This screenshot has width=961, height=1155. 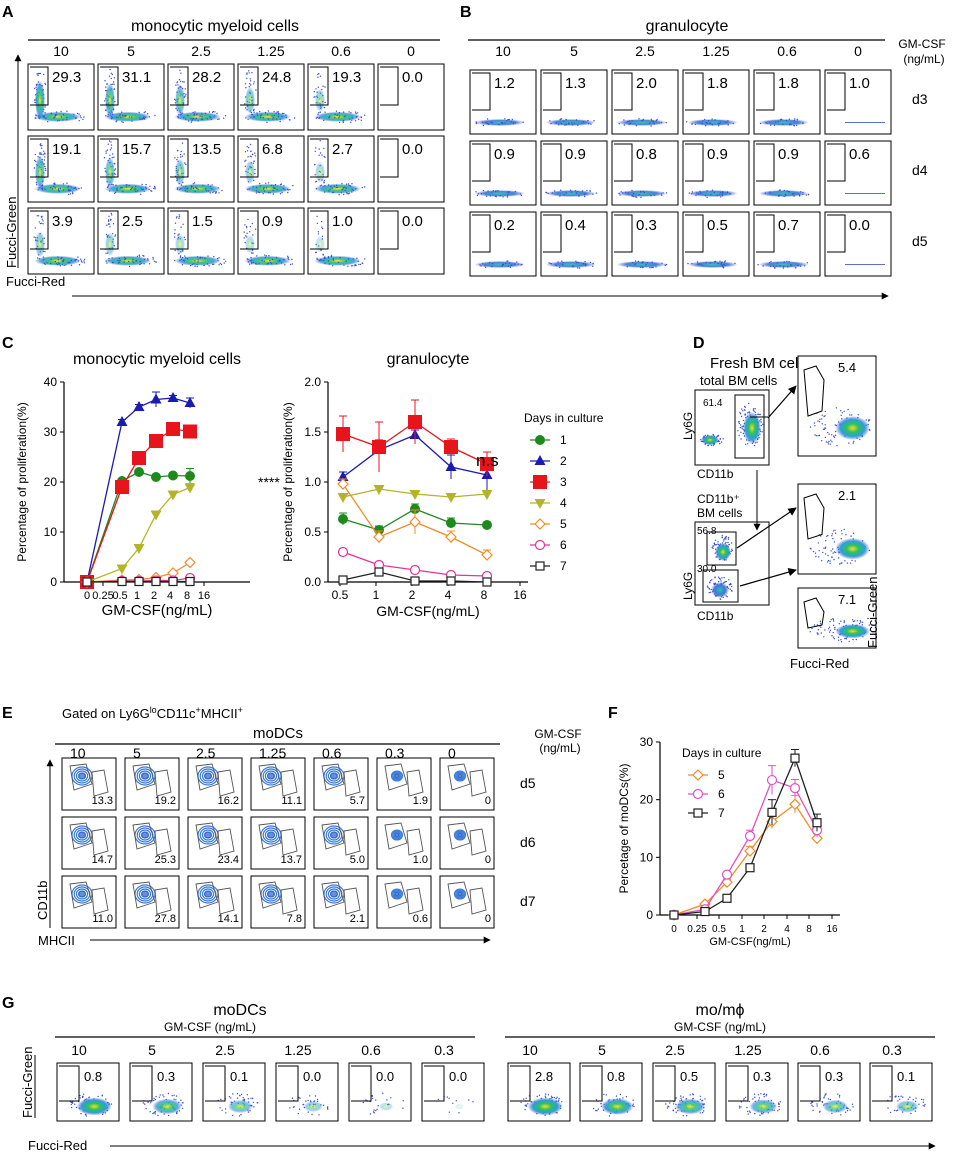 What do you see at coordinates (574, 244) in the screenshot?
I see `flow-plot: 0.4` at bounding box center [574, 244].